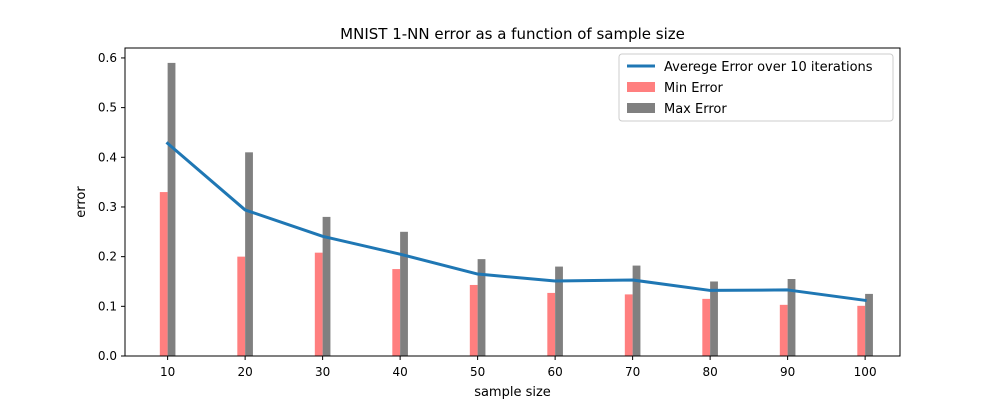 The height and width of the screenshot is (400, 1000). I want to click on x-tick-label: 90, so click(787, 372).